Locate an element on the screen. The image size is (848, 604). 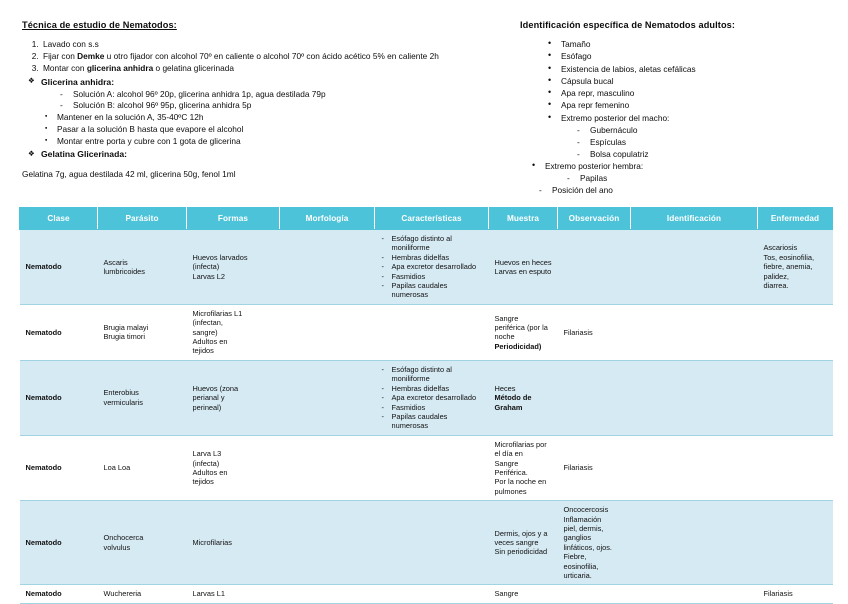
cell-parasito: Onchocerca volvulus is located at coordinates (142, 543).